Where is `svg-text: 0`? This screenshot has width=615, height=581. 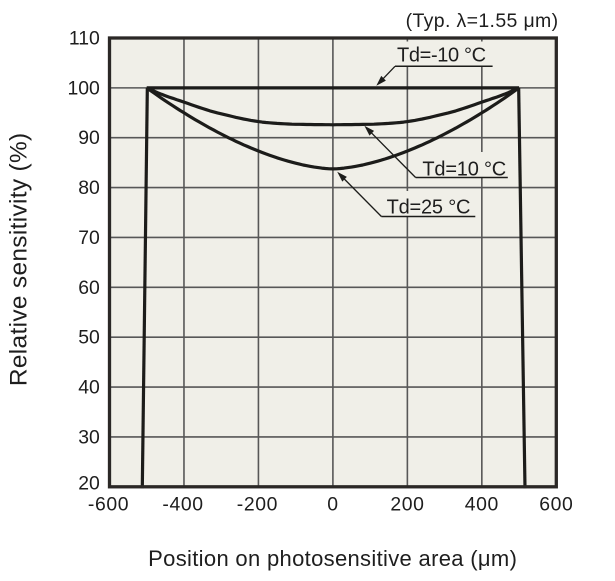
svg-text: 0 is located at coordinates (332, 504).